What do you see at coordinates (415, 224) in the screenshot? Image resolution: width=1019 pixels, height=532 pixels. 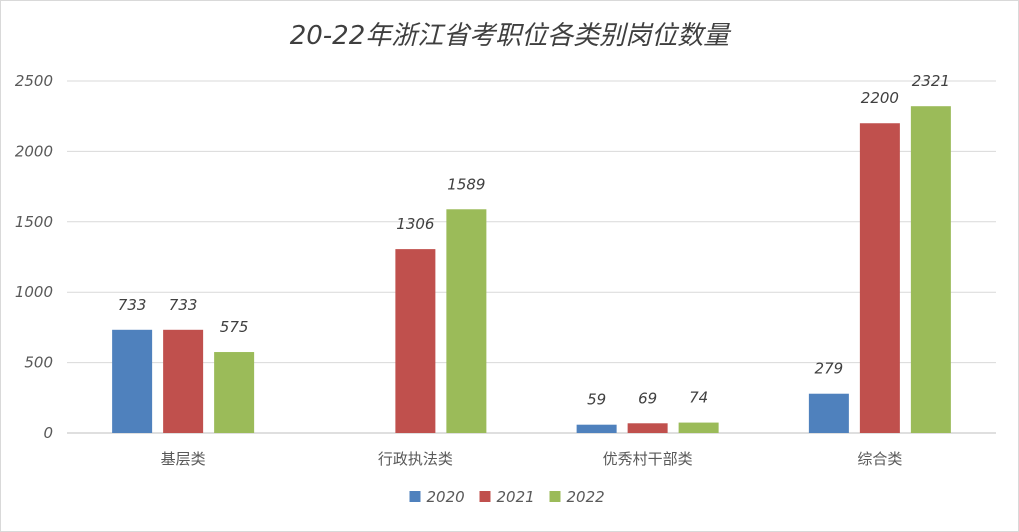 I see `data-label: 1306` at bounding box center [415, 224].